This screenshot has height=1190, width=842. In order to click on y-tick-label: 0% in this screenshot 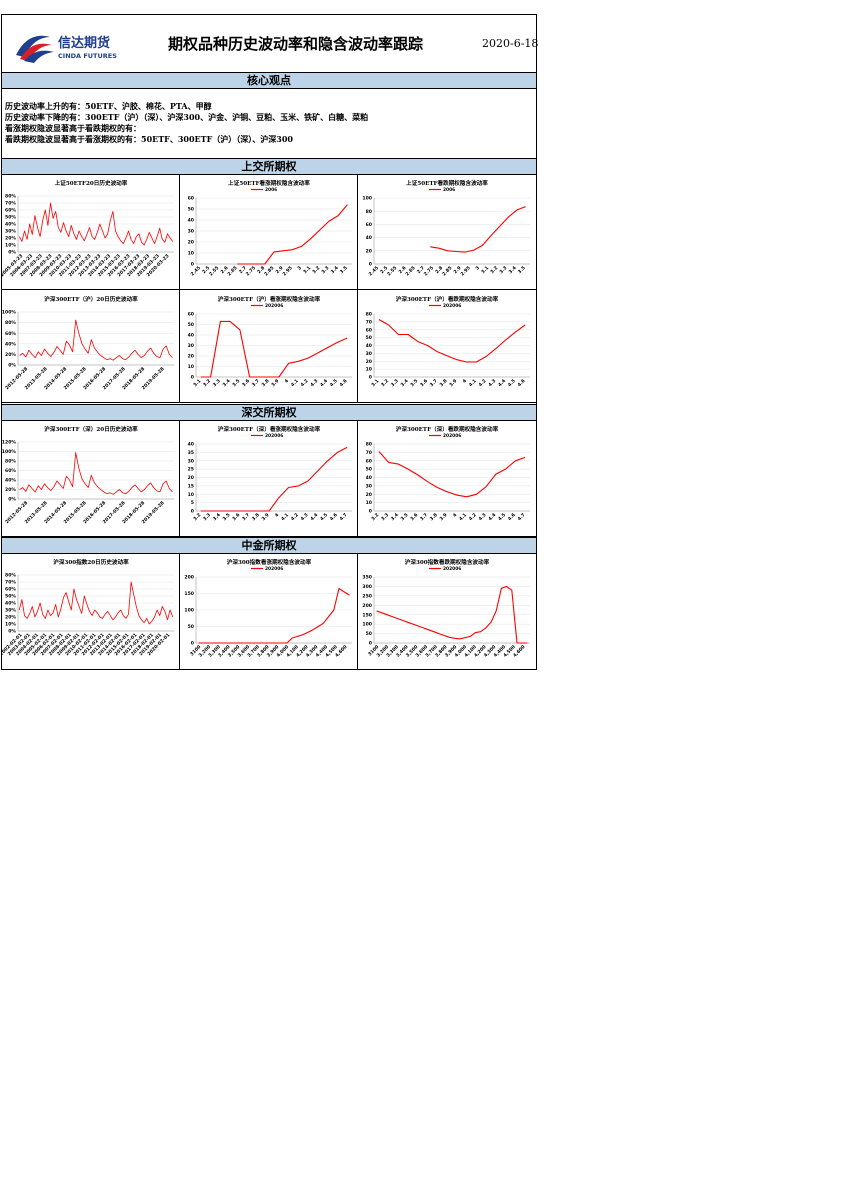, I will do `click(12, 632)`.